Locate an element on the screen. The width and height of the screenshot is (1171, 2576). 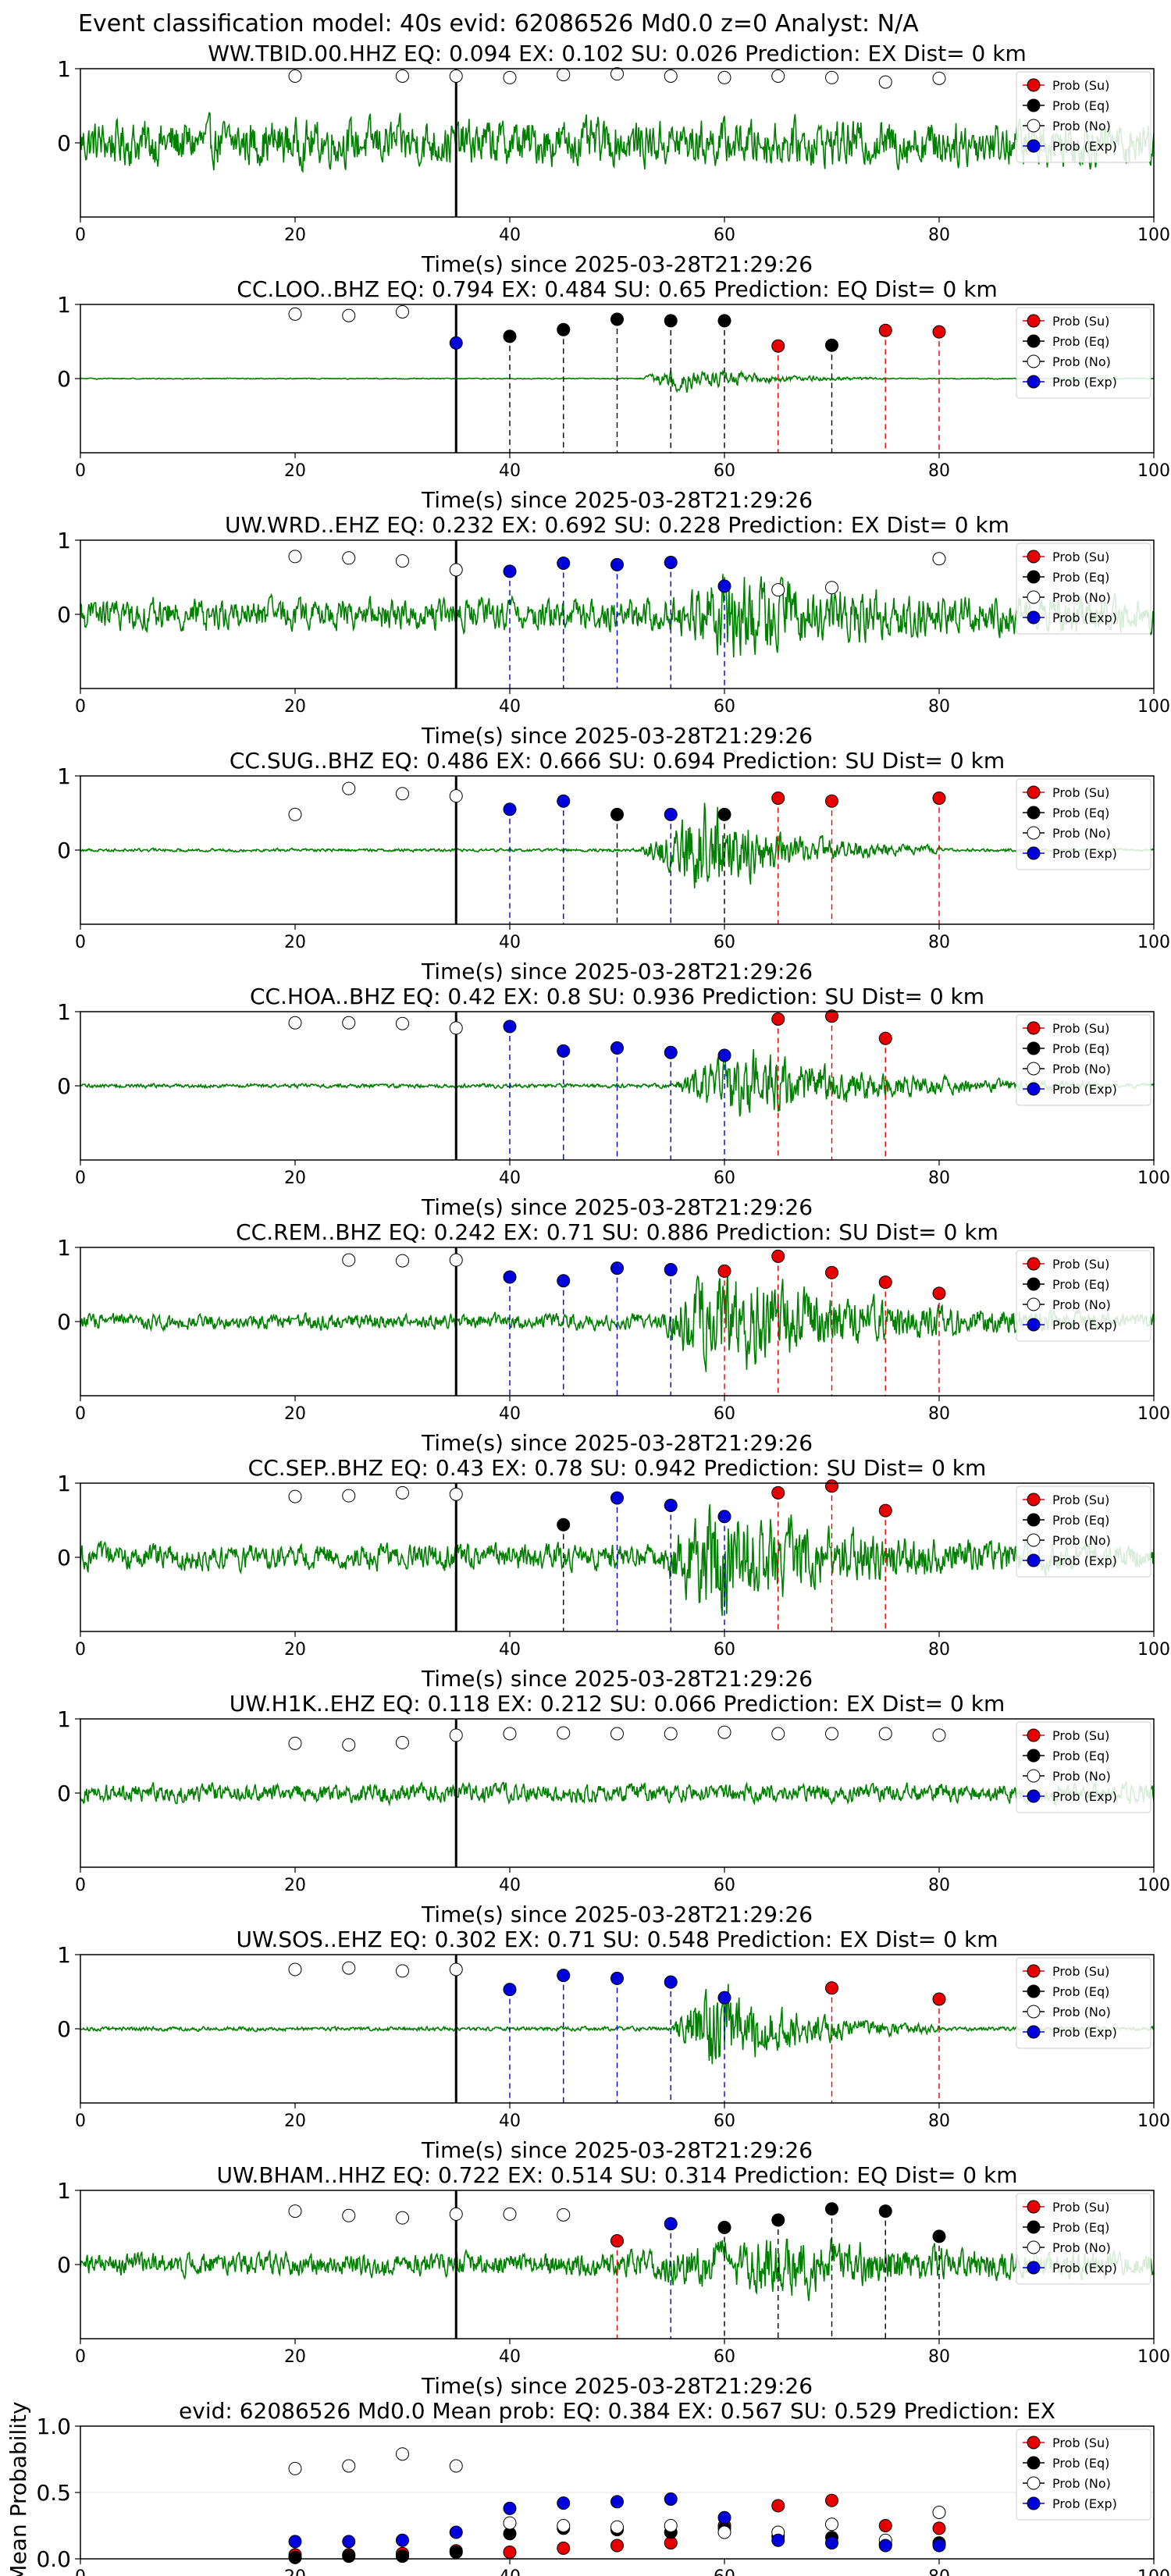
y-tick-label: 0.0 is located at coordinates (54, 2559).